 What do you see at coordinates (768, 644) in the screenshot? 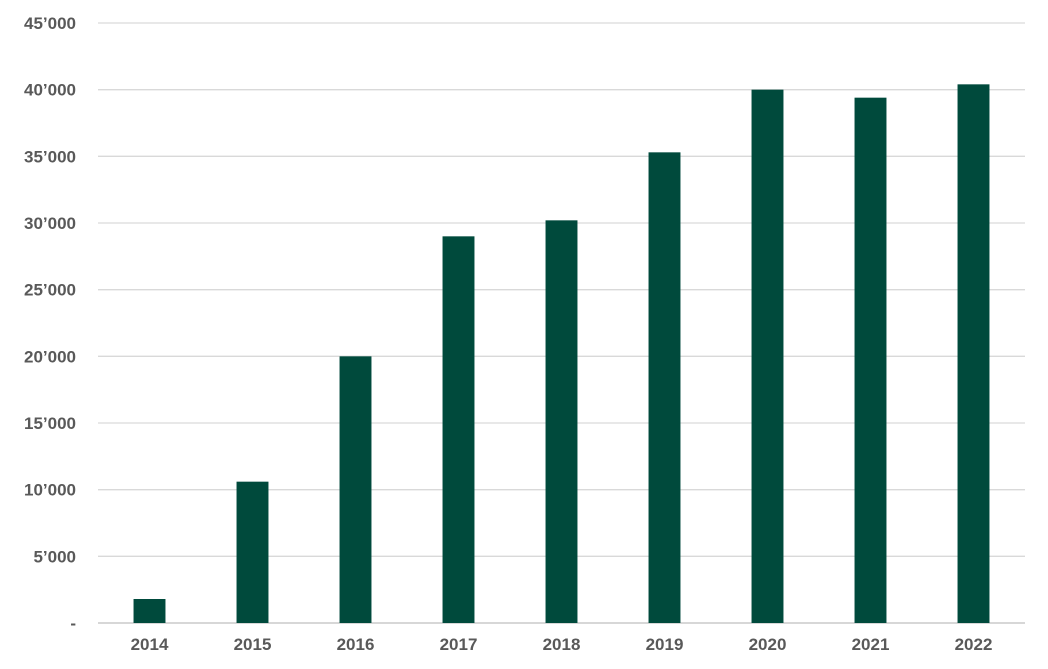
I see `x-tick-label: 2020` at bounding box center [768, 644].